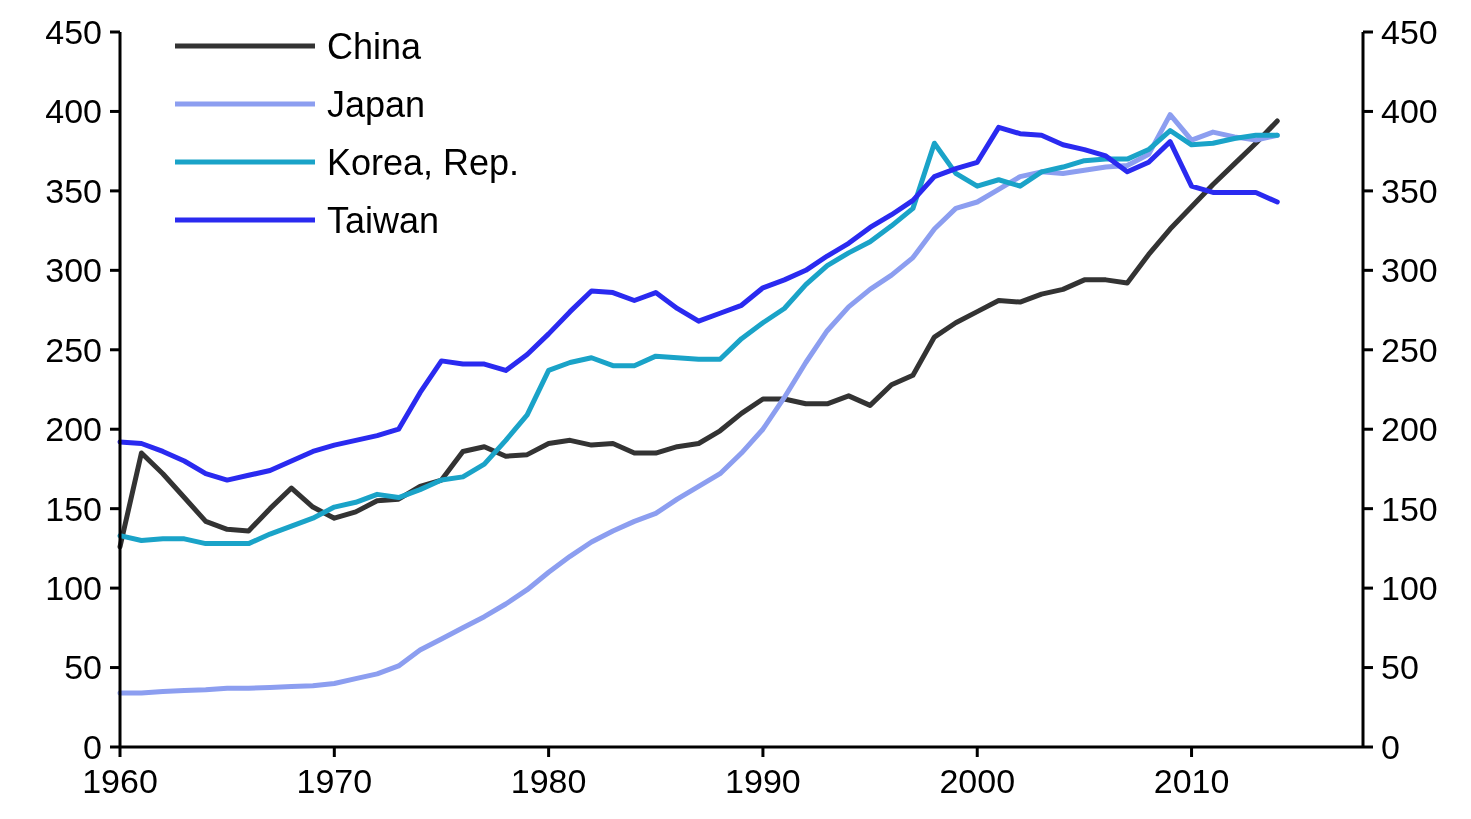 This screenshot has width=1471, height=819. Describe the element at coordinates (83, 667) in the screenshot. I see `y-tick-label: 50` at that location.